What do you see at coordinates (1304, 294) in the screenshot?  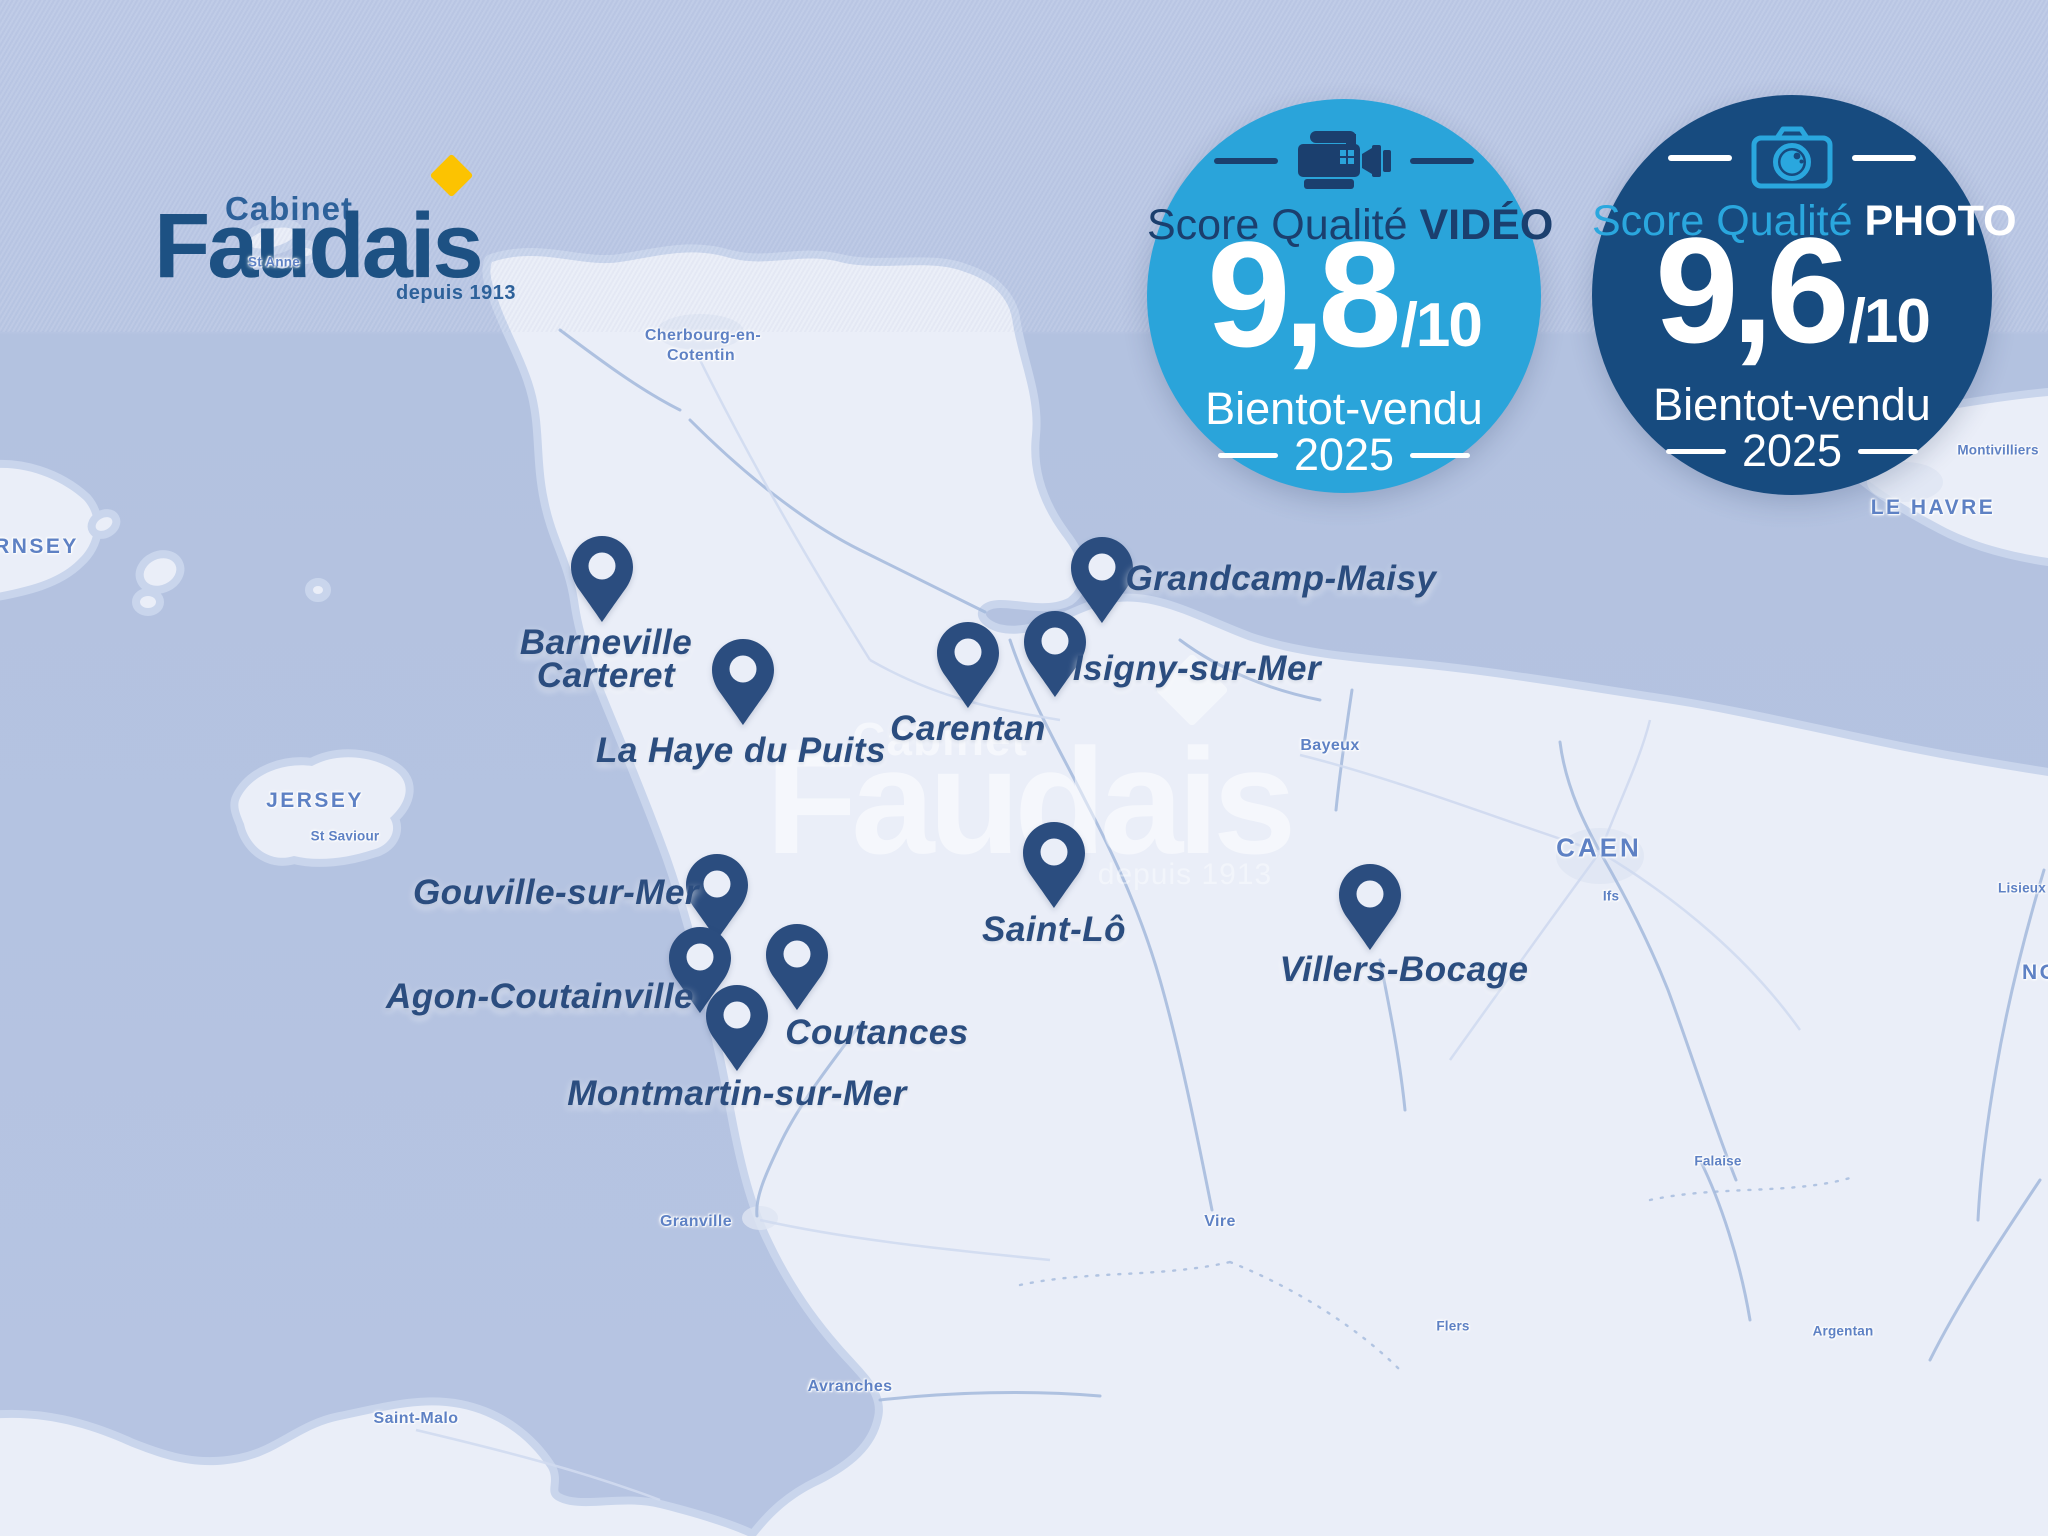 I see `score-value: 9,8` at bounding box center [1304, 294].